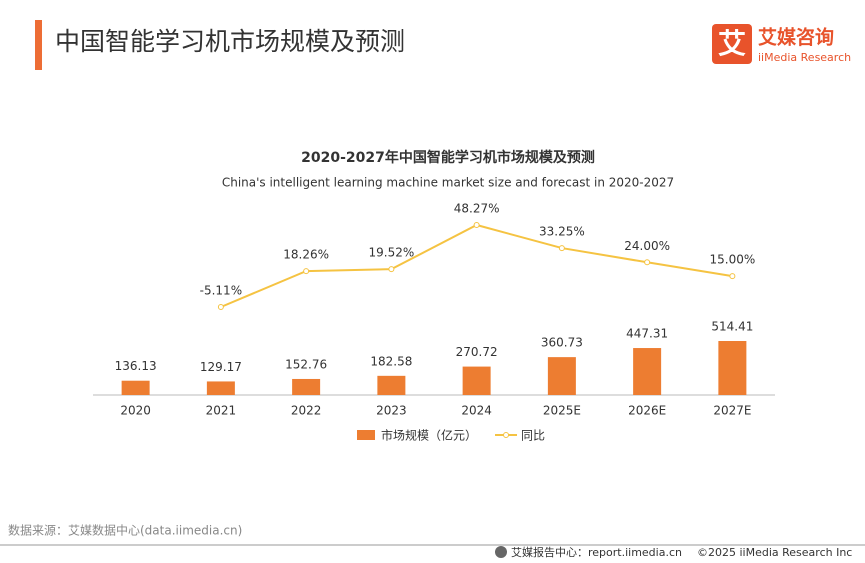  I want to click on page-title: 中国智能学习机市场规模及预测, so click(230, 41).